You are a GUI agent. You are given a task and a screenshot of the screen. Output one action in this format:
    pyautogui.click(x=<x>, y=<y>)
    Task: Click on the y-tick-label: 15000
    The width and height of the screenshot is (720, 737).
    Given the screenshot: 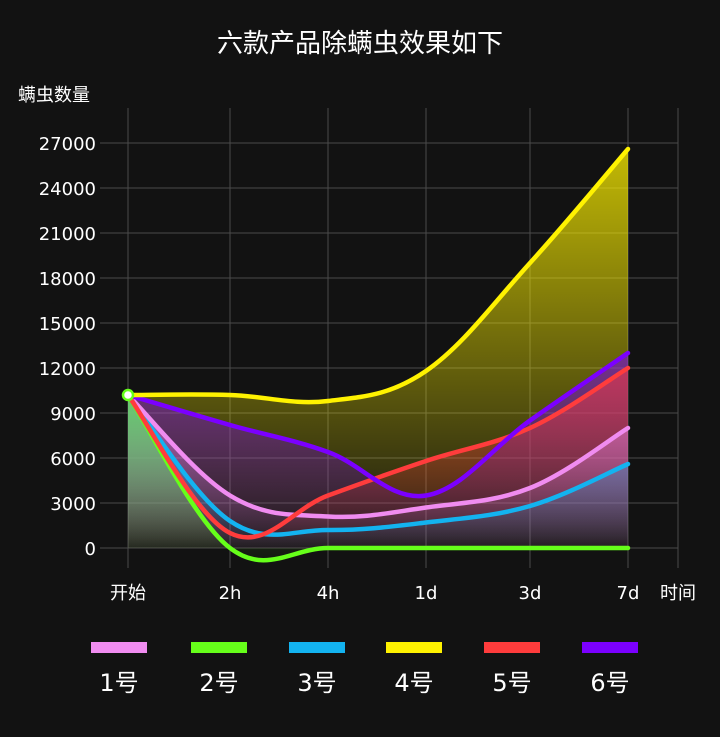 What is the action you would take?
    pyautogui.click(x=67, y=324)
    